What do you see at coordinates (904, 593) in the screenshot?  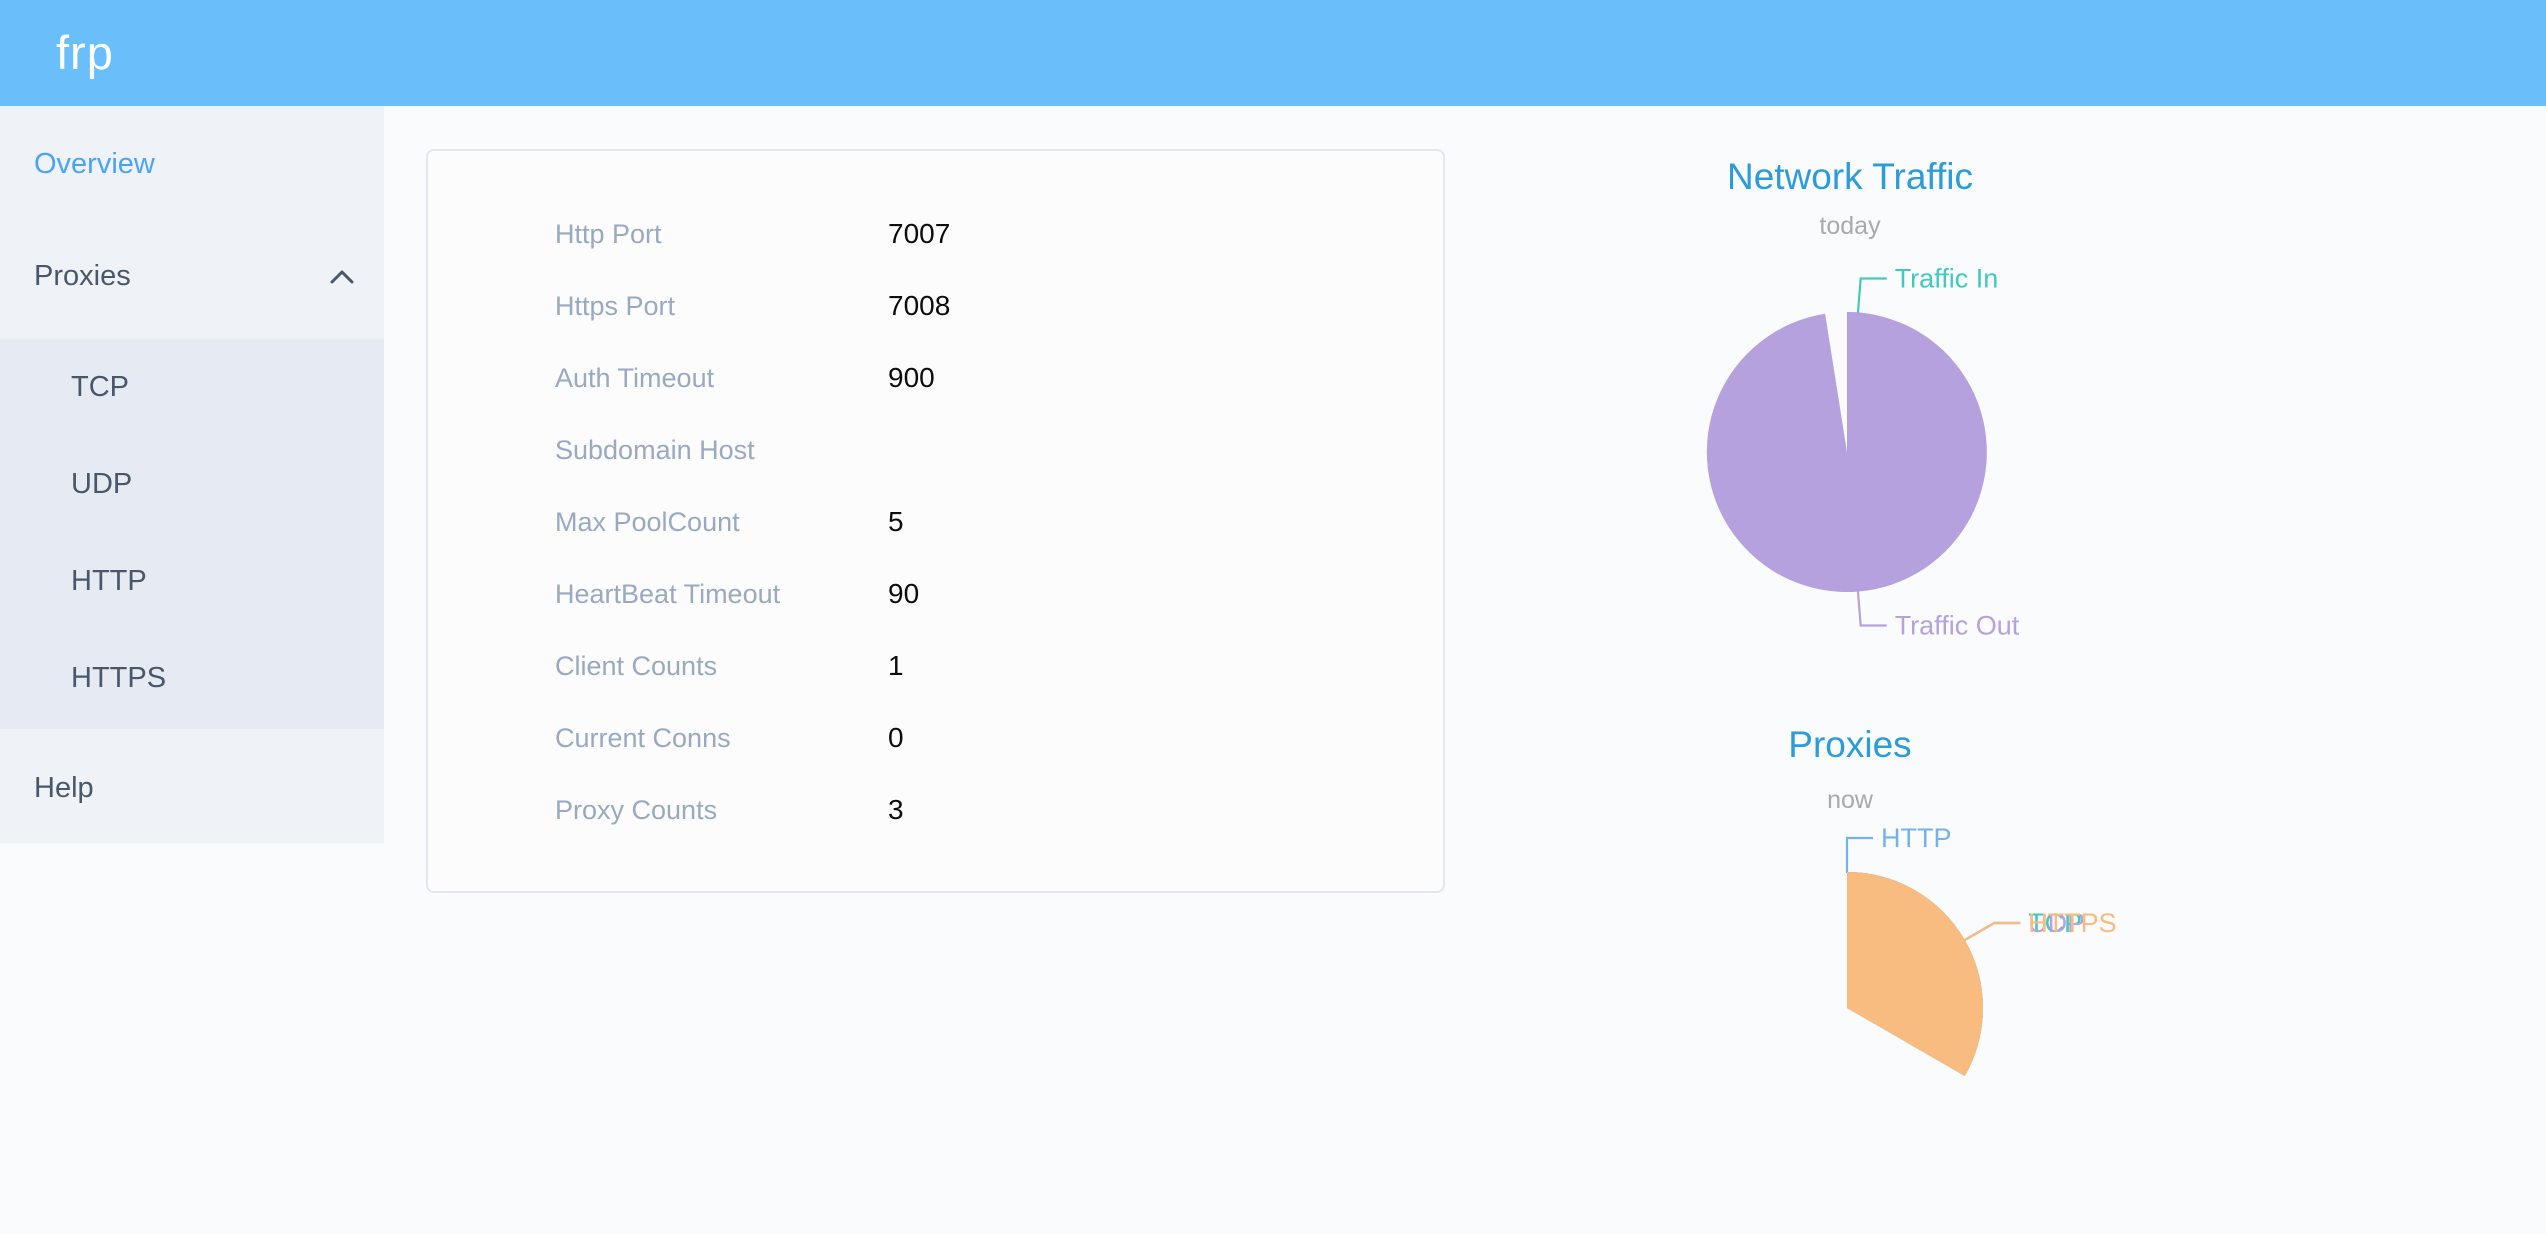 I see `config-value: 90` at bounding box center [904, 593].